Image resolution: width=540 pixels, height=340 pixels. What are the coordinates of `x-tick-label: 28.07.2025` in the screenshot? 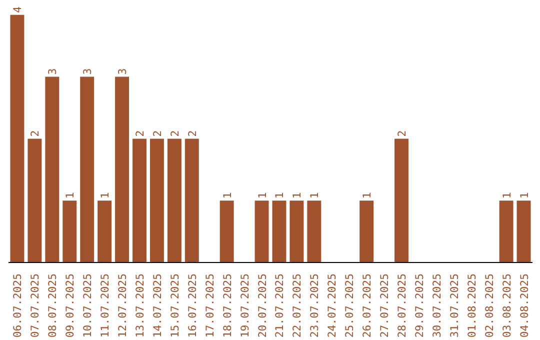 It's located at (402, 306).